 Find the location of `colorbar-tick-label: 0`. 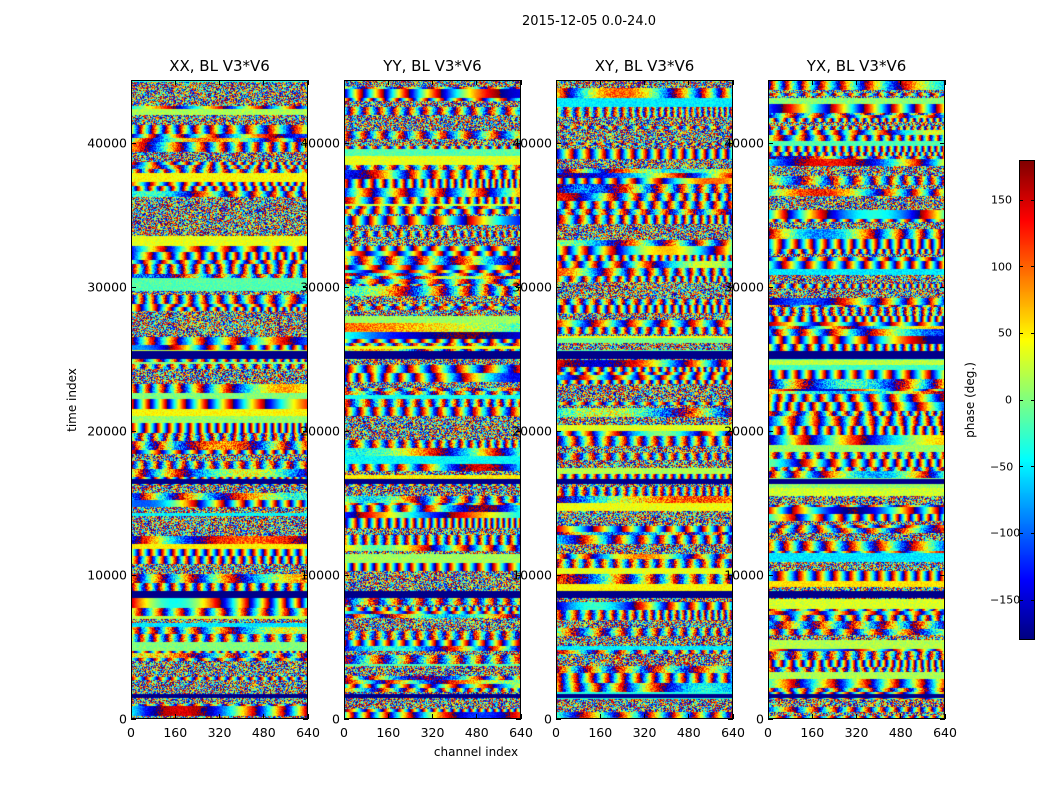

colorbar-tick-label: 0 is located at coordinates (1008, 400).